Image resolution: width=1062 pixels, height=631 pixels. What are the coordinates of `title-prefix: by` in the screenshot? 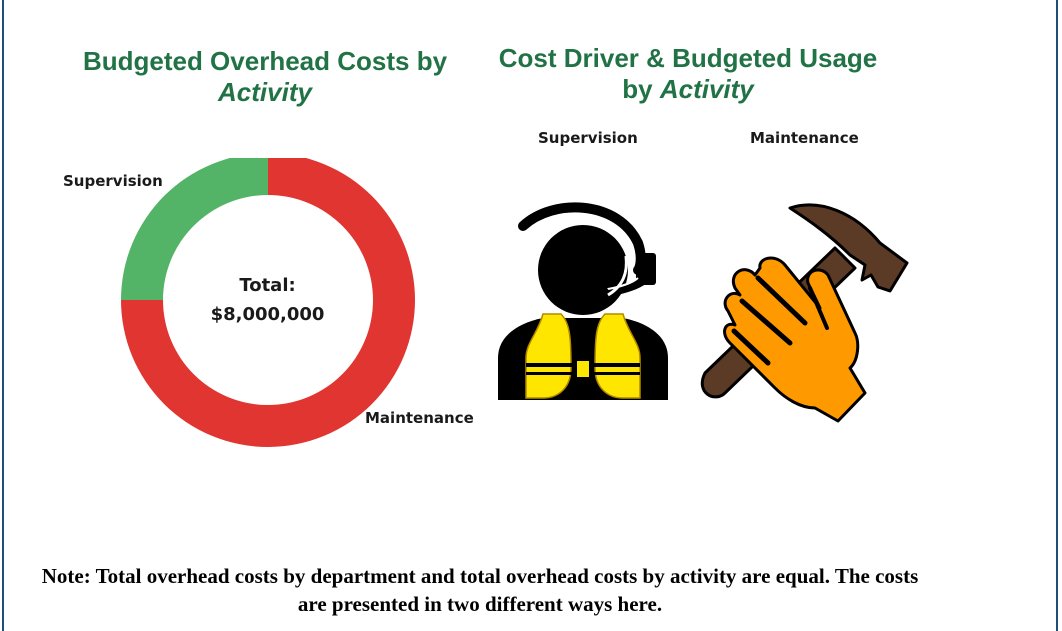 It's located at (641, 89).